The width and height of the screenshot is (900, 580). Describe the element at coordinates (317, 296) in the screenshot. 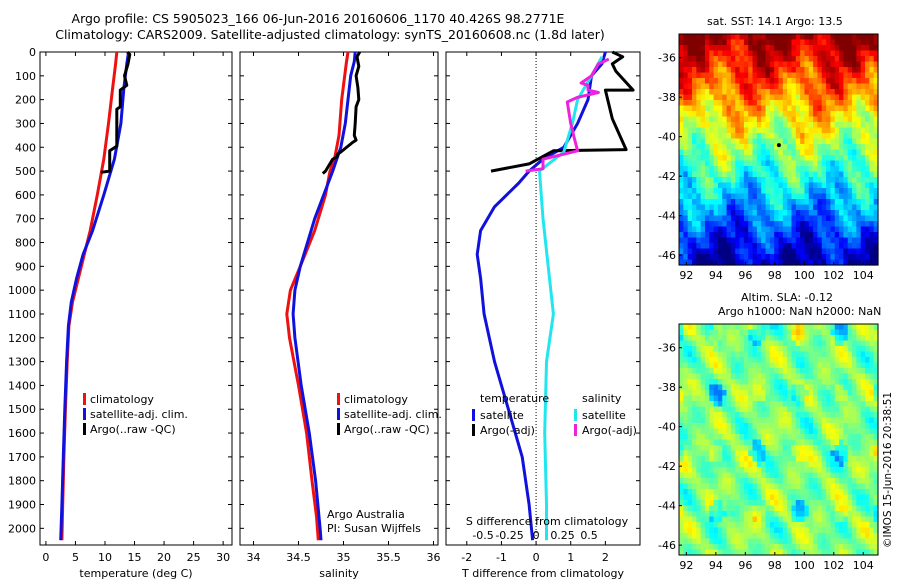

I see `series-line-climatology` at that location.